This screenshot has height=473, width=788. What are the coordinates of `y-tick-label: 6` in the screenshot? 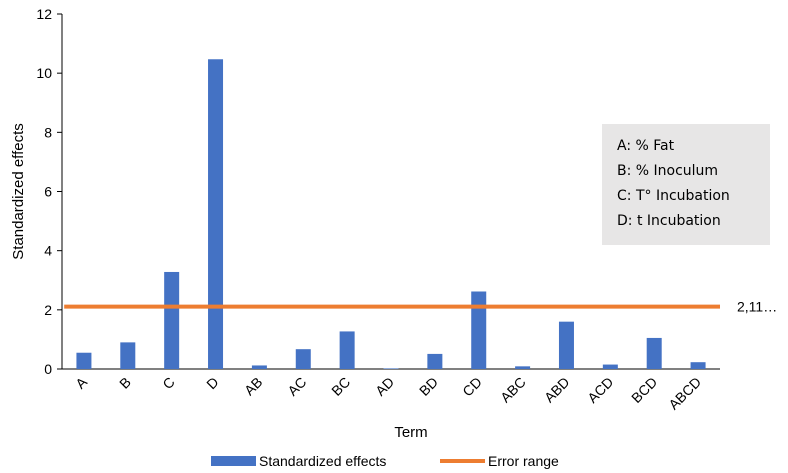 It's located at (48, 192).